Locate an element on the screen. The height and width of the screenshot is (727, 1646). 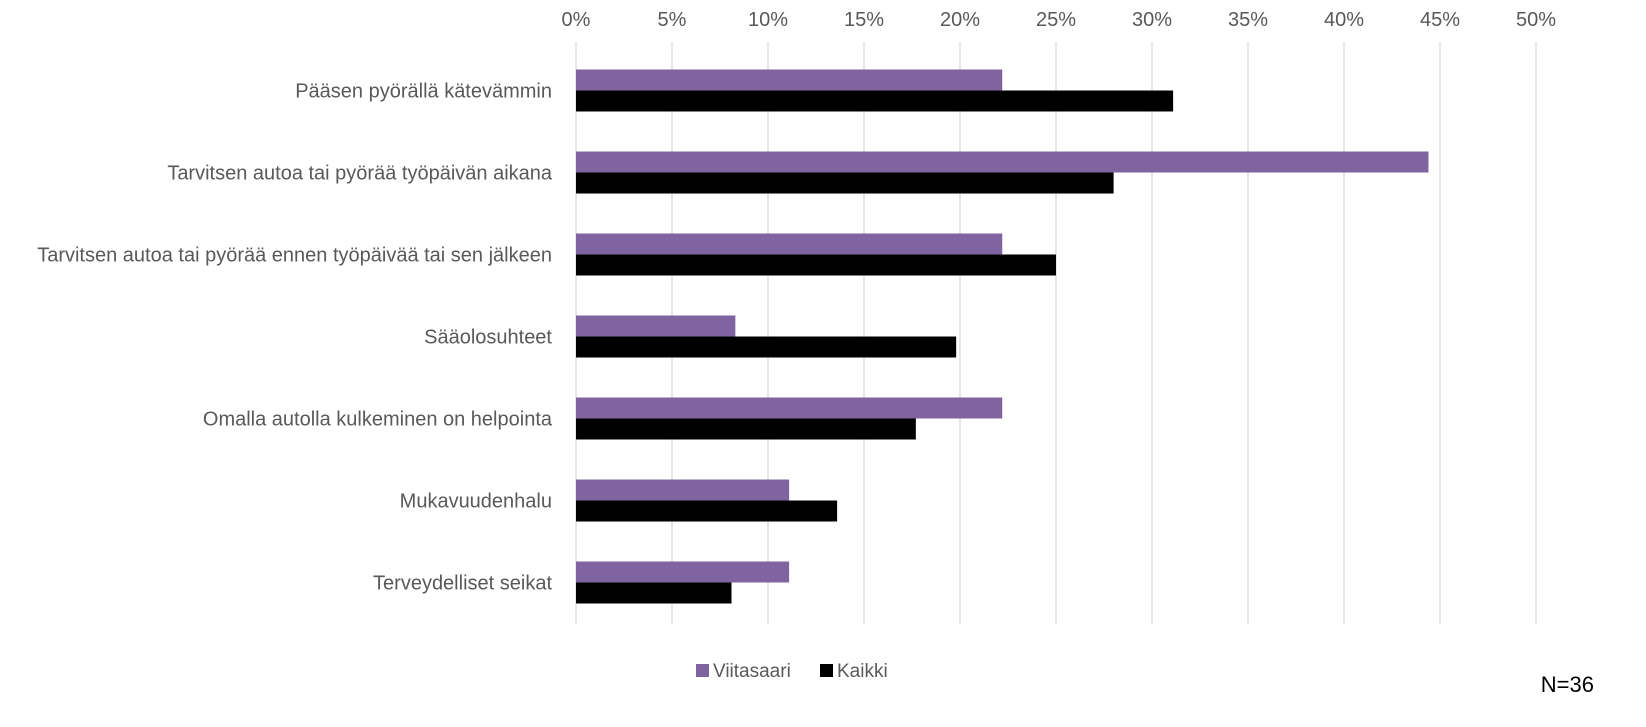
x-tick-label: 40% is located at coordinates (1344, 20).